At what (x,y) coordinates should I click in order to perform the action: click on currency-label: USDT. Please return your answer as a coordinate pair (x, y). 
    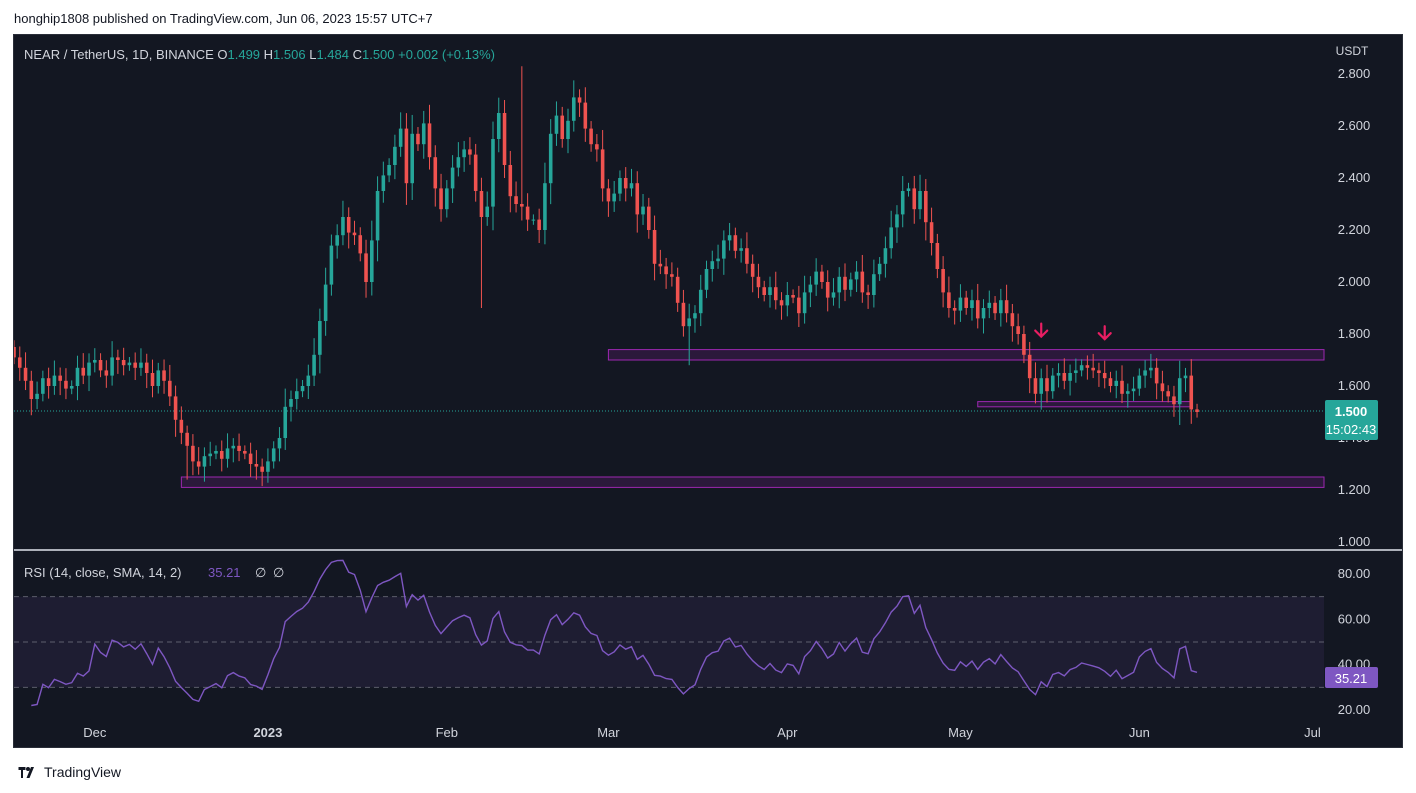
    Looking at the image, I should click on (1352, 51).